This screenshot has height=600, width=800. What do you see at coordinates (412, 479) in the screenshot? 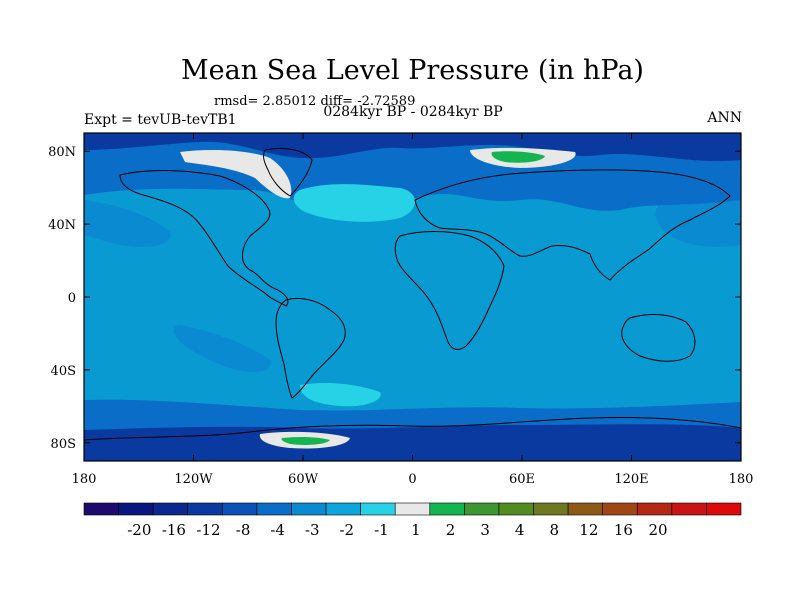
I see `lon-tick-label: 0` at bounding box center [412, 479].